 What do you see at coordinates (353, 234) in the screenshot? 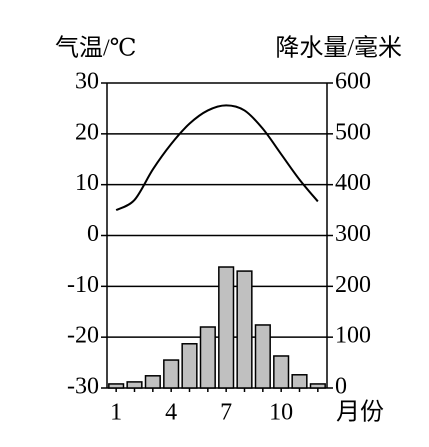
I see `y2-tick-label: 300` at bounding box center [353, 234].